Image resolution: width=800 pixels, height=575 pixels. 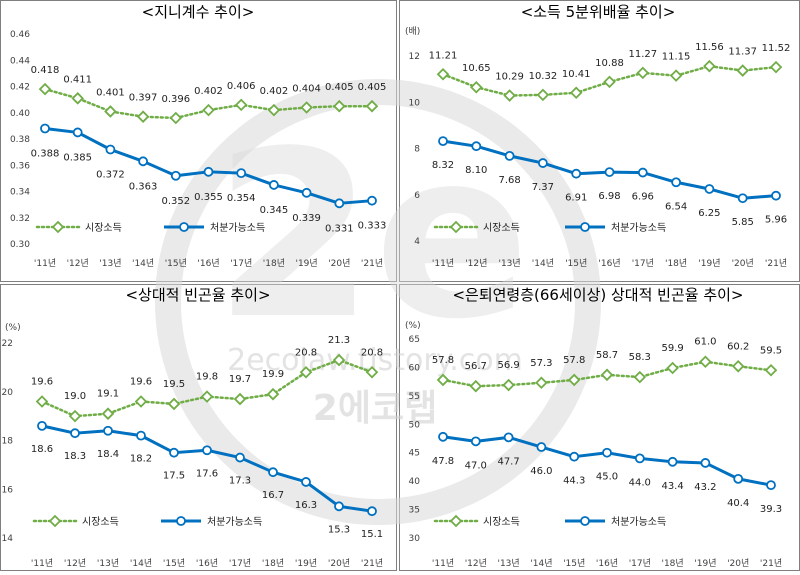 What do you see at coordinates (13, 328) in the screenshot?
I see `y-unit-label: (%)` at bounding box center [13, 328].